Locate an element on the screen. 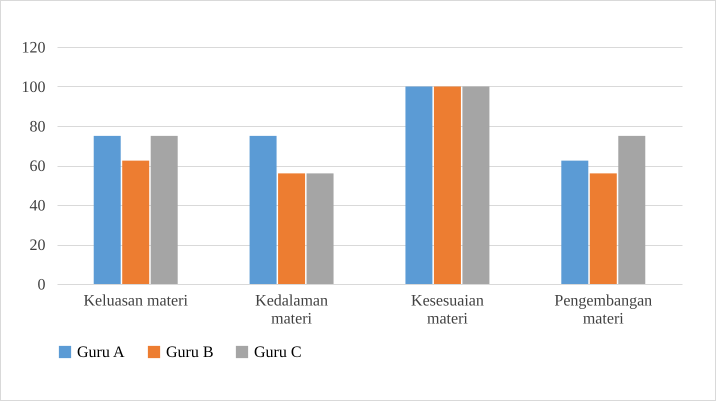 Image resolution: width=718 pixels, height=403 pixels. x-tick-label: Keluasan materi is located at coordinates (136, 301).